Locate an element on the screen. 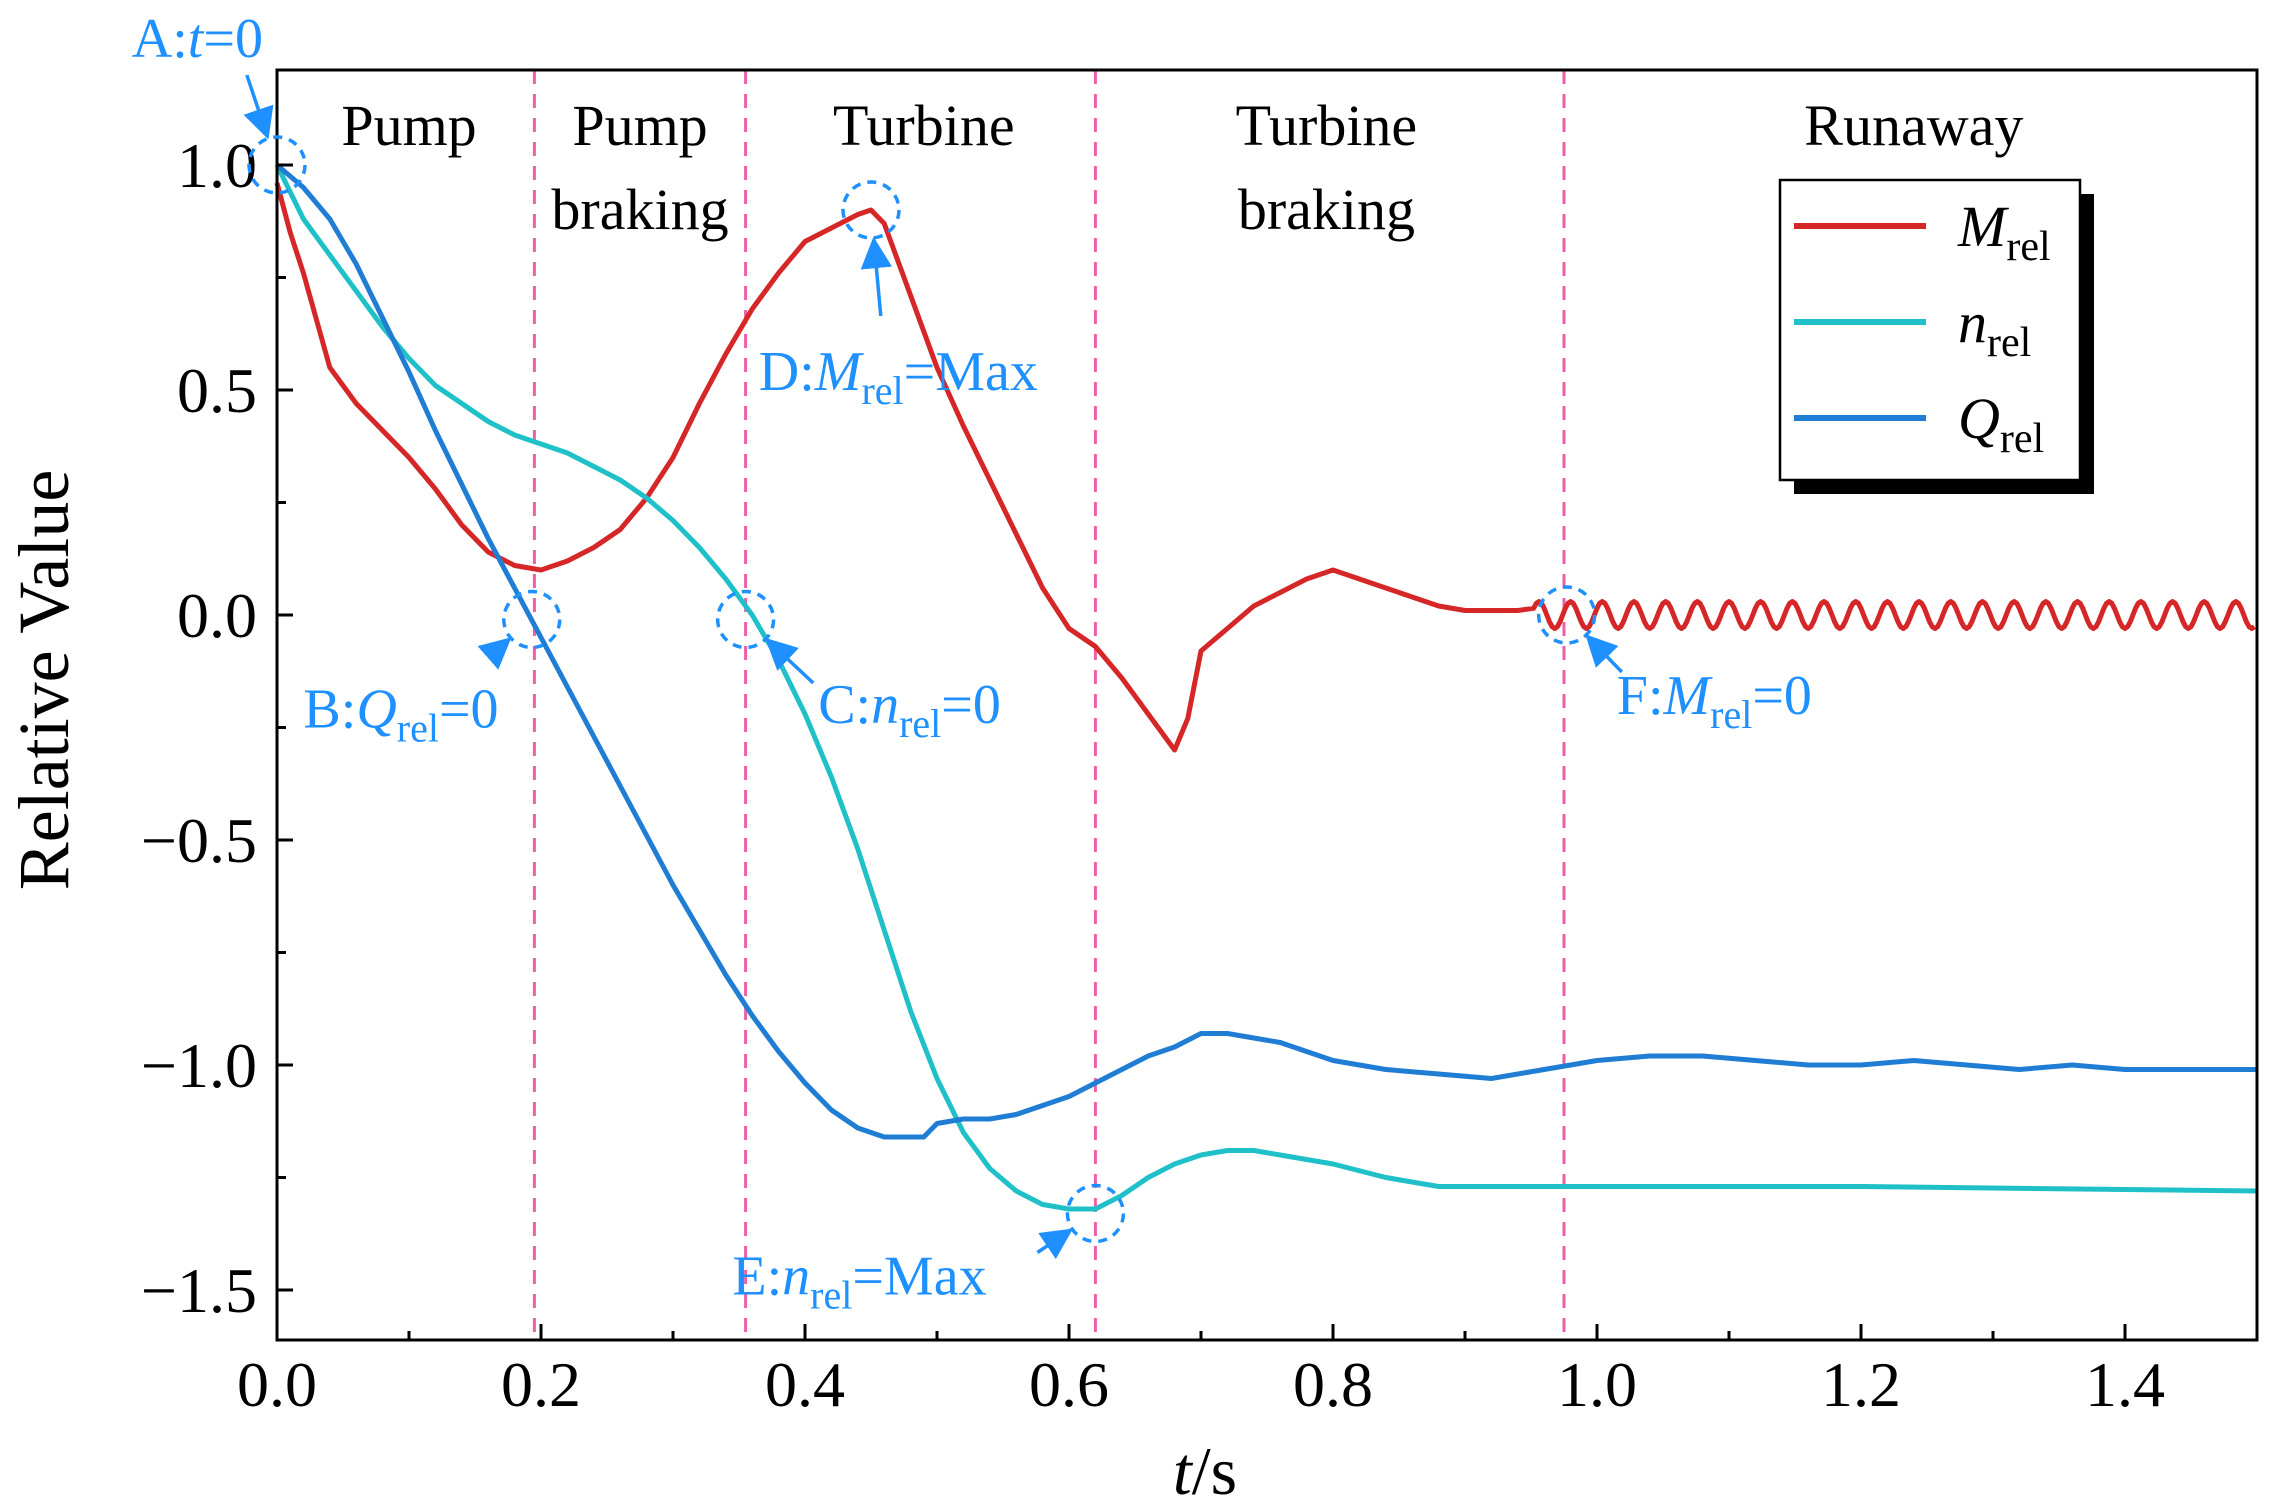  annotation-label-a: A:t=0 is located at coordinates (197, 39).